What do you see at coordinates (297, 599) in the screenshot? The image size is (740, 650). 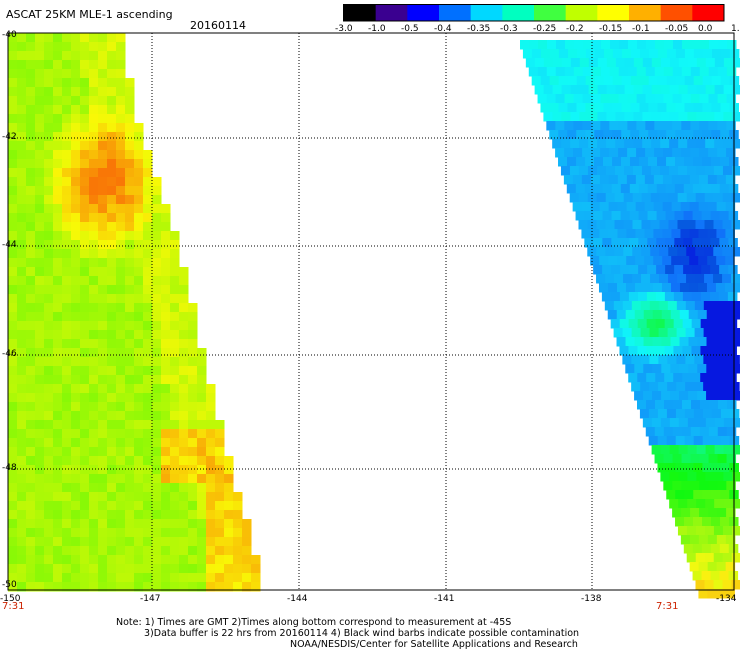 I see `lon-label: -144` at bounding box center [297, 599].